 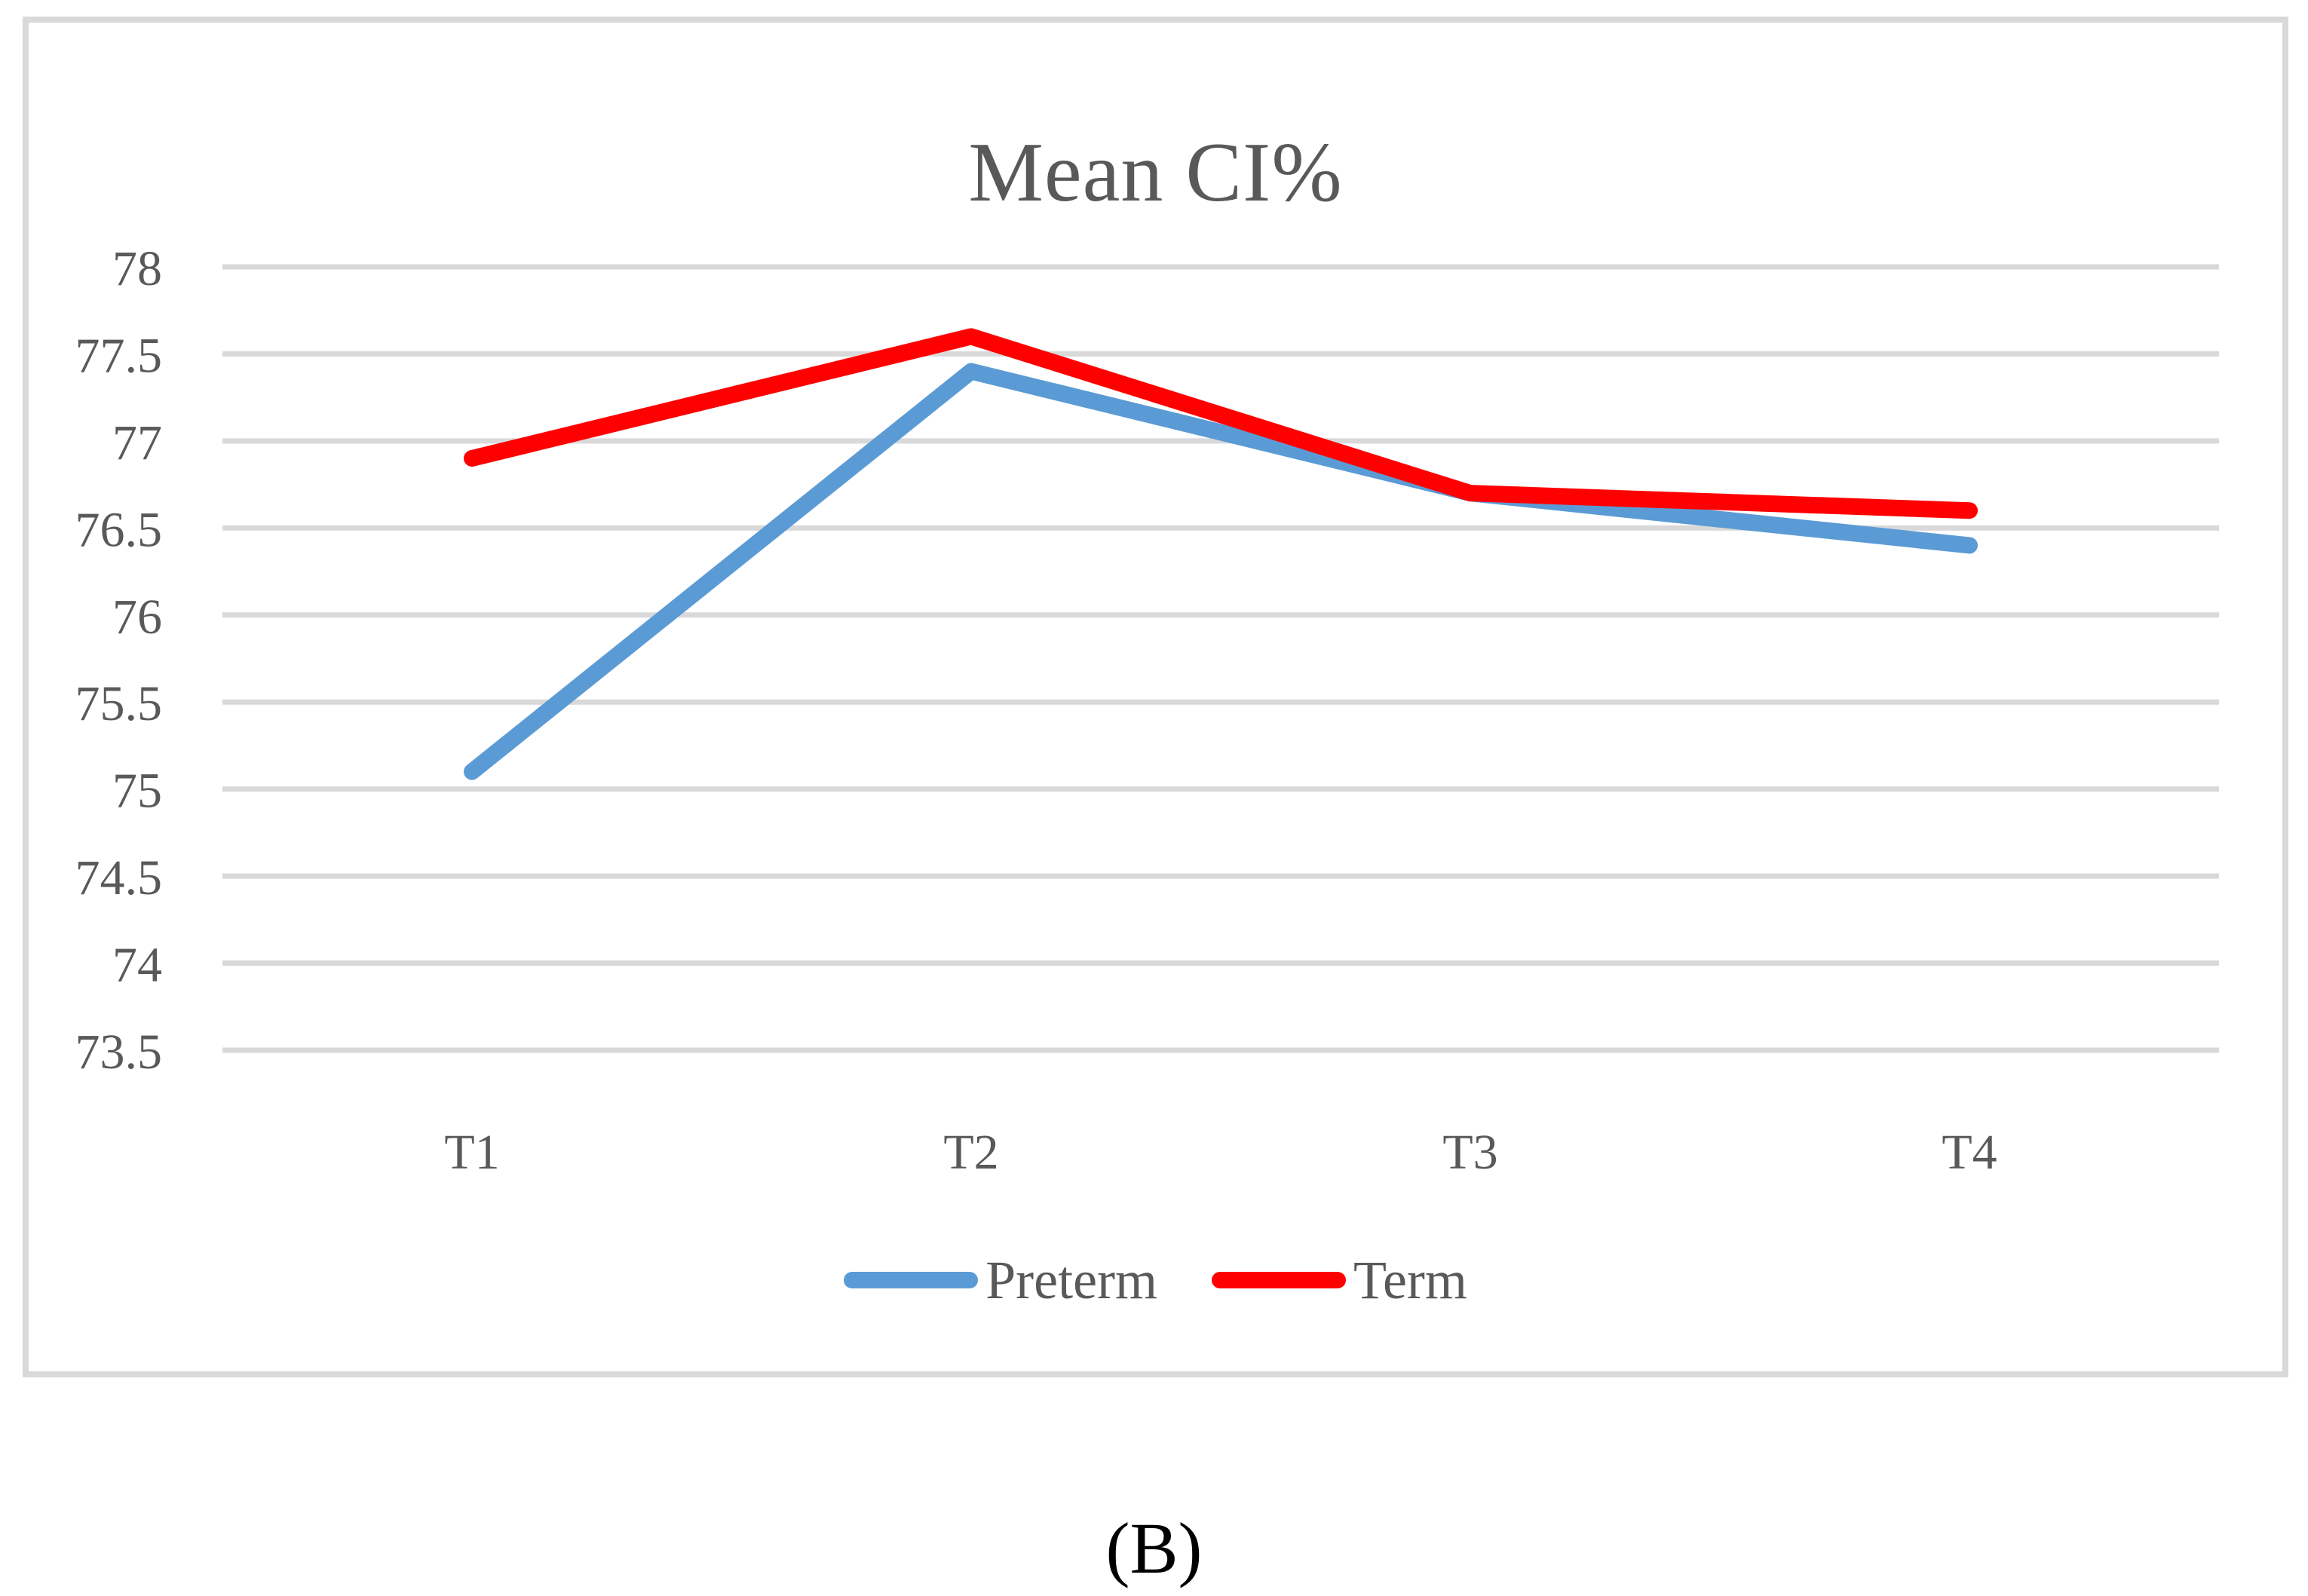 What do you see at coordinates (1154, 1548) in the screenshot?
I see `figure-caption: (B)` at bounding box center [1154, 1548].